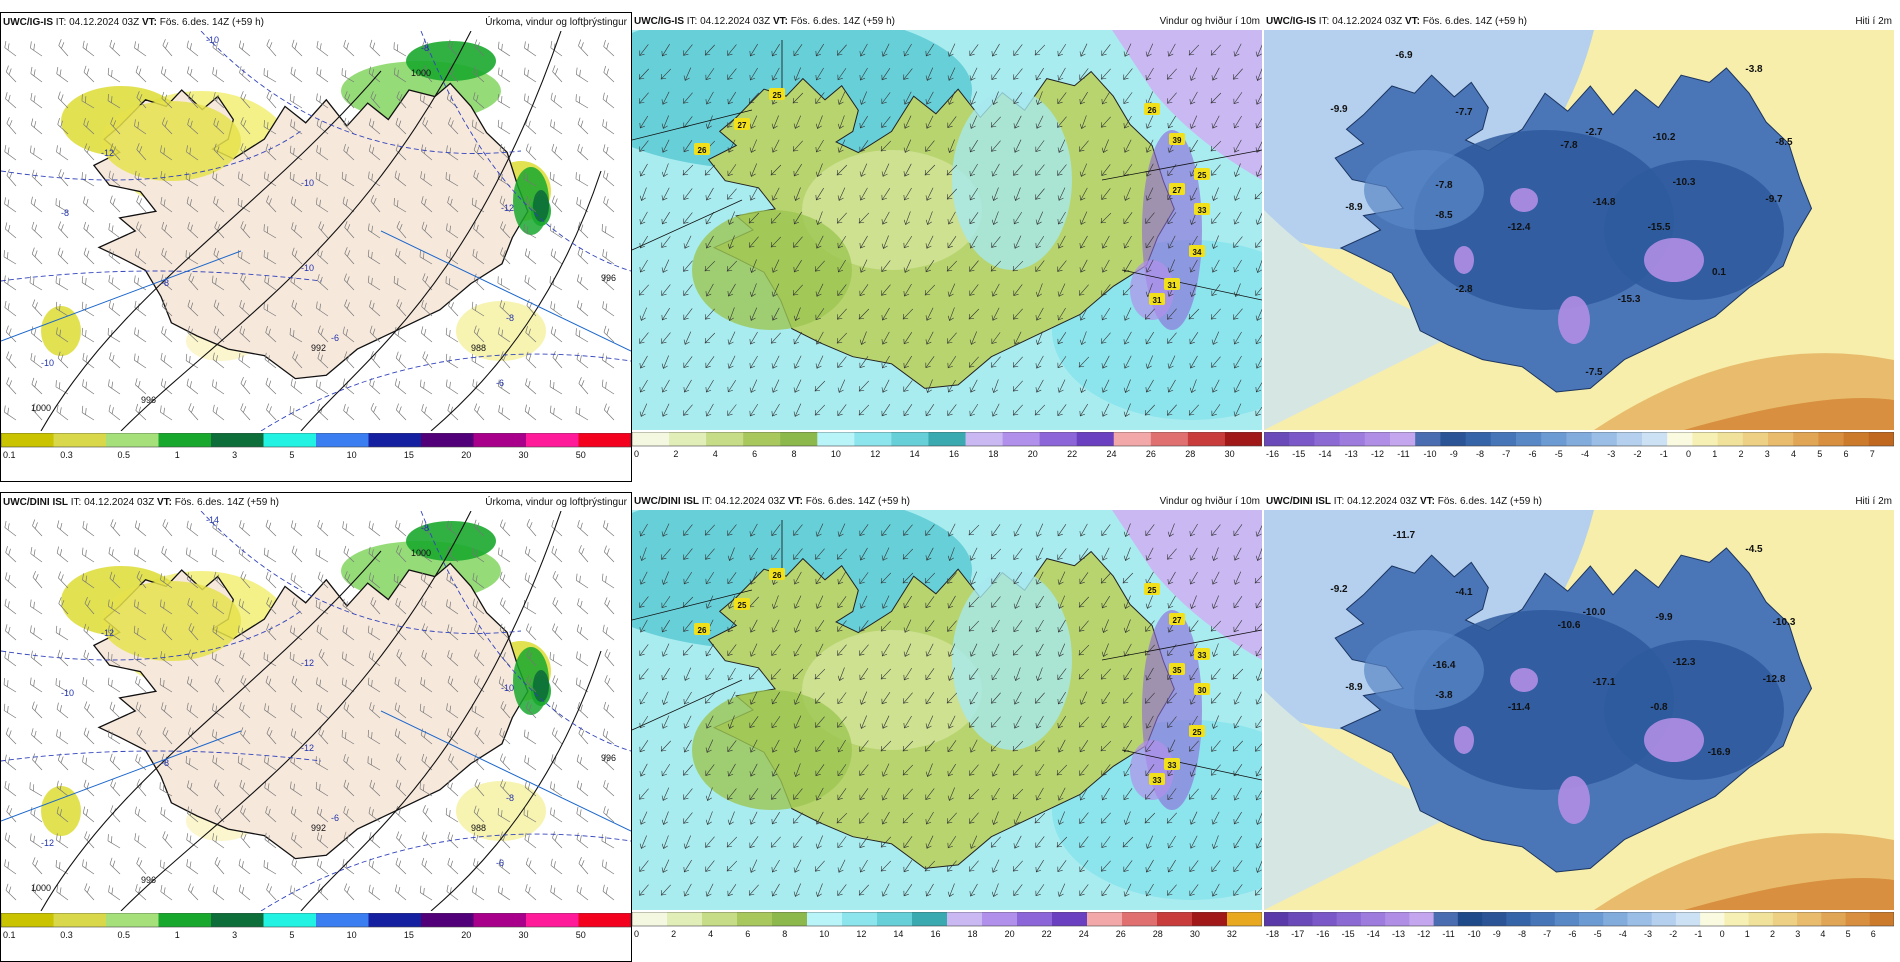 This screenshot has width=1900, height=962. I want to click on legend-label: -1, so click(1664, 454).